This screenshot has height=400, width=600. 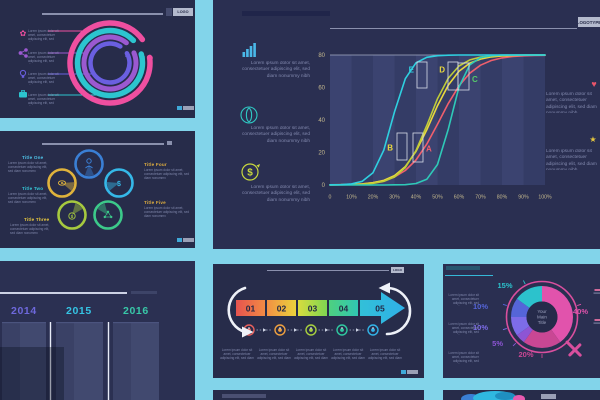 What do you see at coordinates (342, 330) in the screenshot?
I see `megaphone-icon` at bounding box center [342, 330].